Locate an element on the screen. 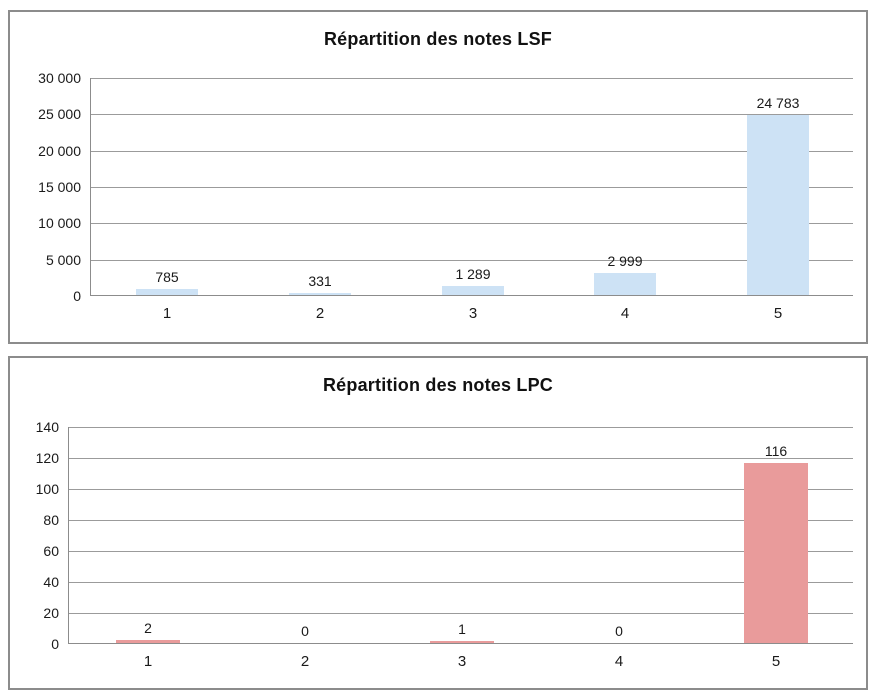 The height and width of the screenshot is (699, 877). y-axis-tick-label: 15 000 is located at coordinates (59, 187).